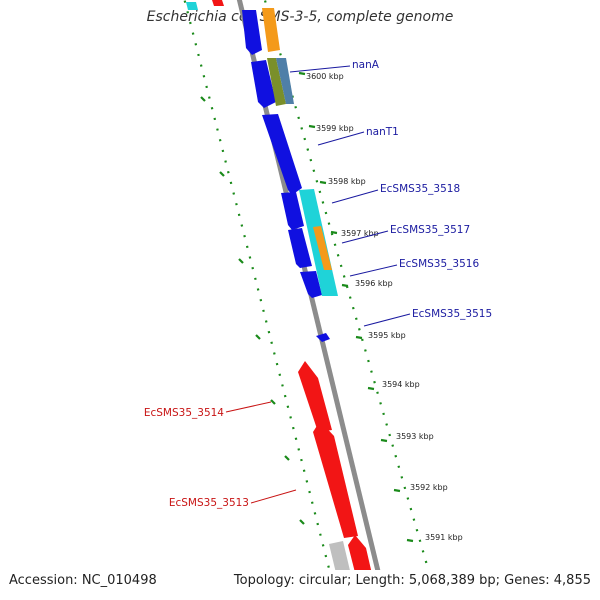  Describe the element at coordinates (374, 283) in the screenshot. I see `tick-label: 3596 kbp` at that location.